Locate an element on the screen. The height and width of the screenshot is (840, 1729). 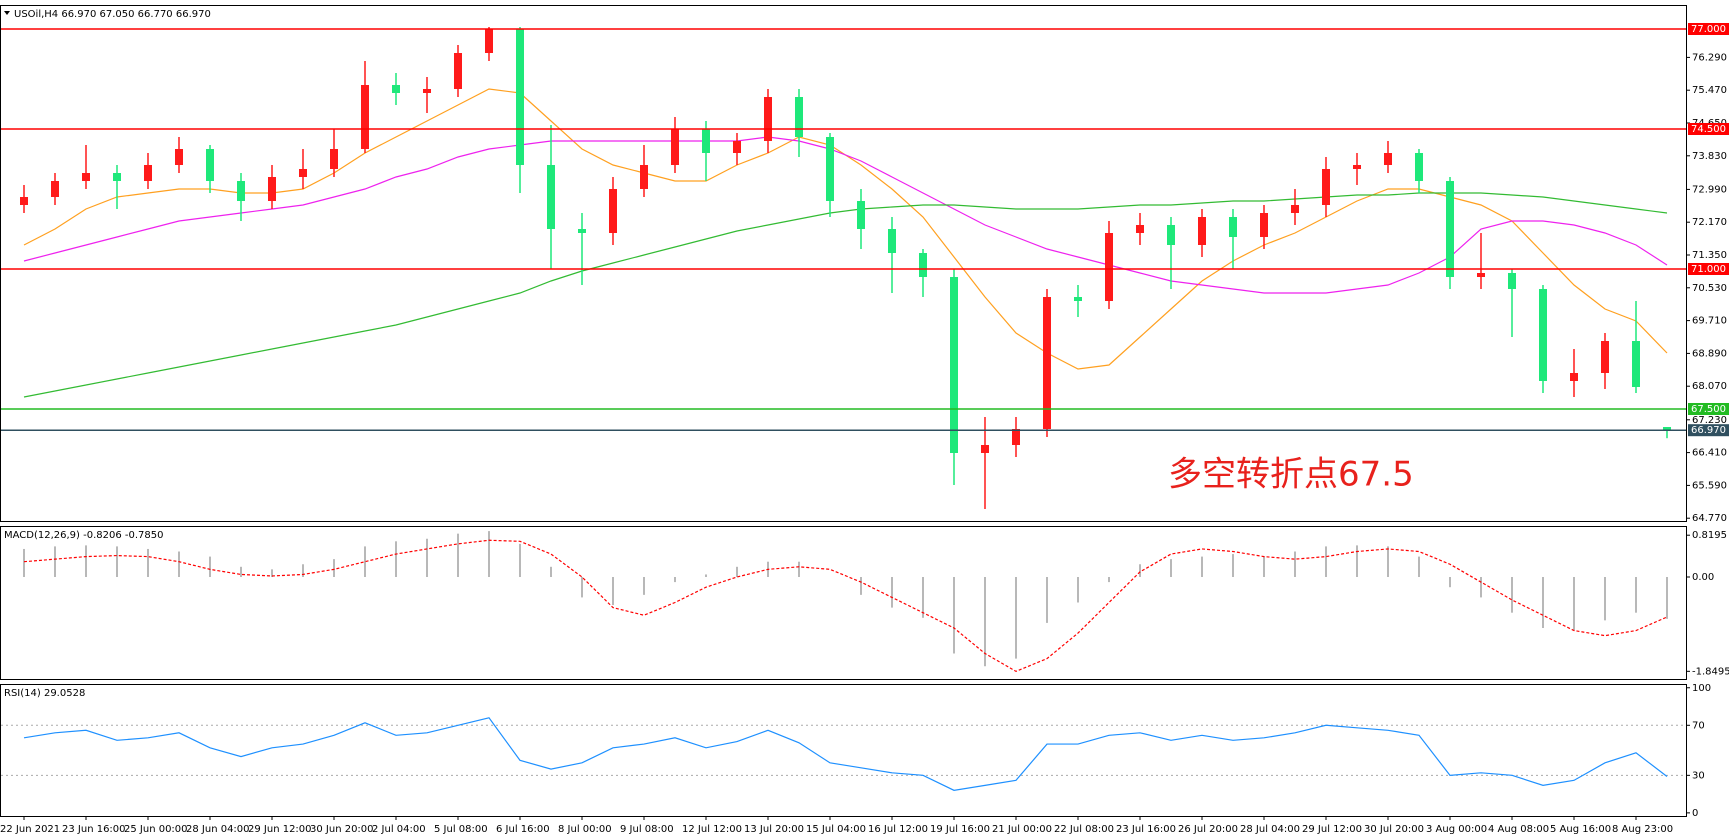
panel-title: USOil,H4 66.970 67.050 66.770 66.970 is located at coordinates (112, 14).